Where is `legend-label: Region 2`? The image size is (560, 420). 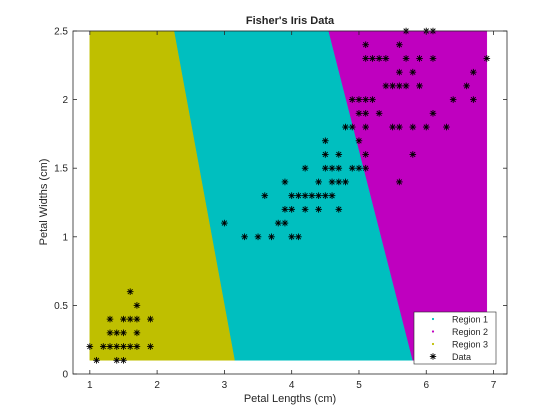 legend-label: Region 2 is located at coordinates (470, 332).